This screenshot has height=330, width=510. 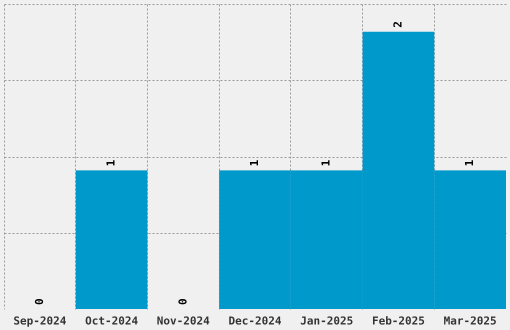 What do you see at coordinates (40, 321) in the screenshot?
I see `x-tick-label: Sep-2024` at bounding box center [40, 321].